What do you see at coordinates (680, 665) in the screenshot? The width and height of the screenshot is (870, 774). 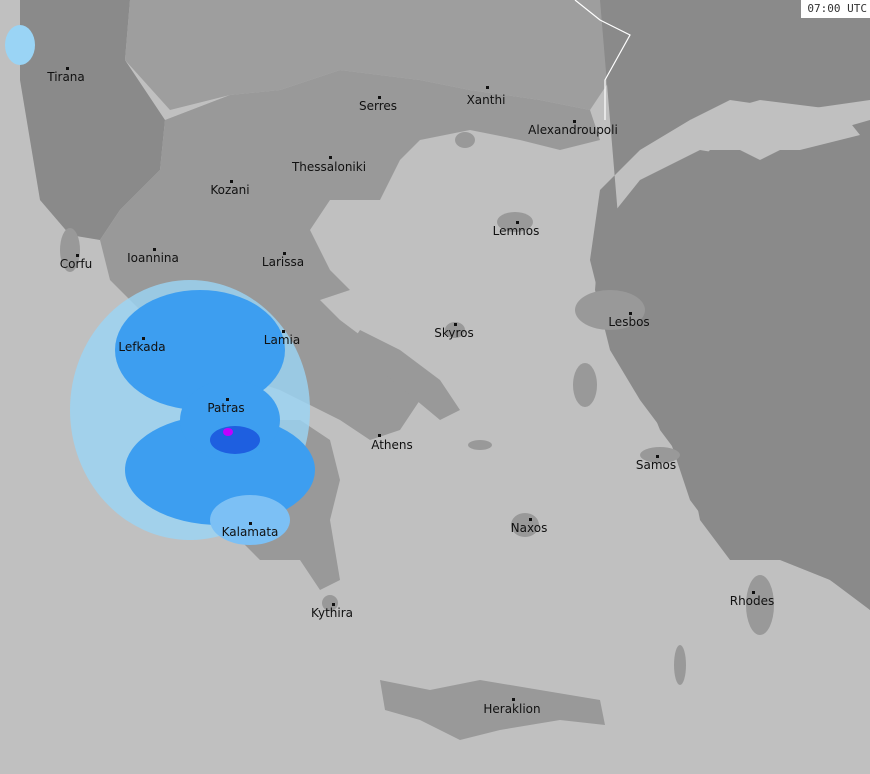 I see `karpathos` at bounding box center [680, 665].